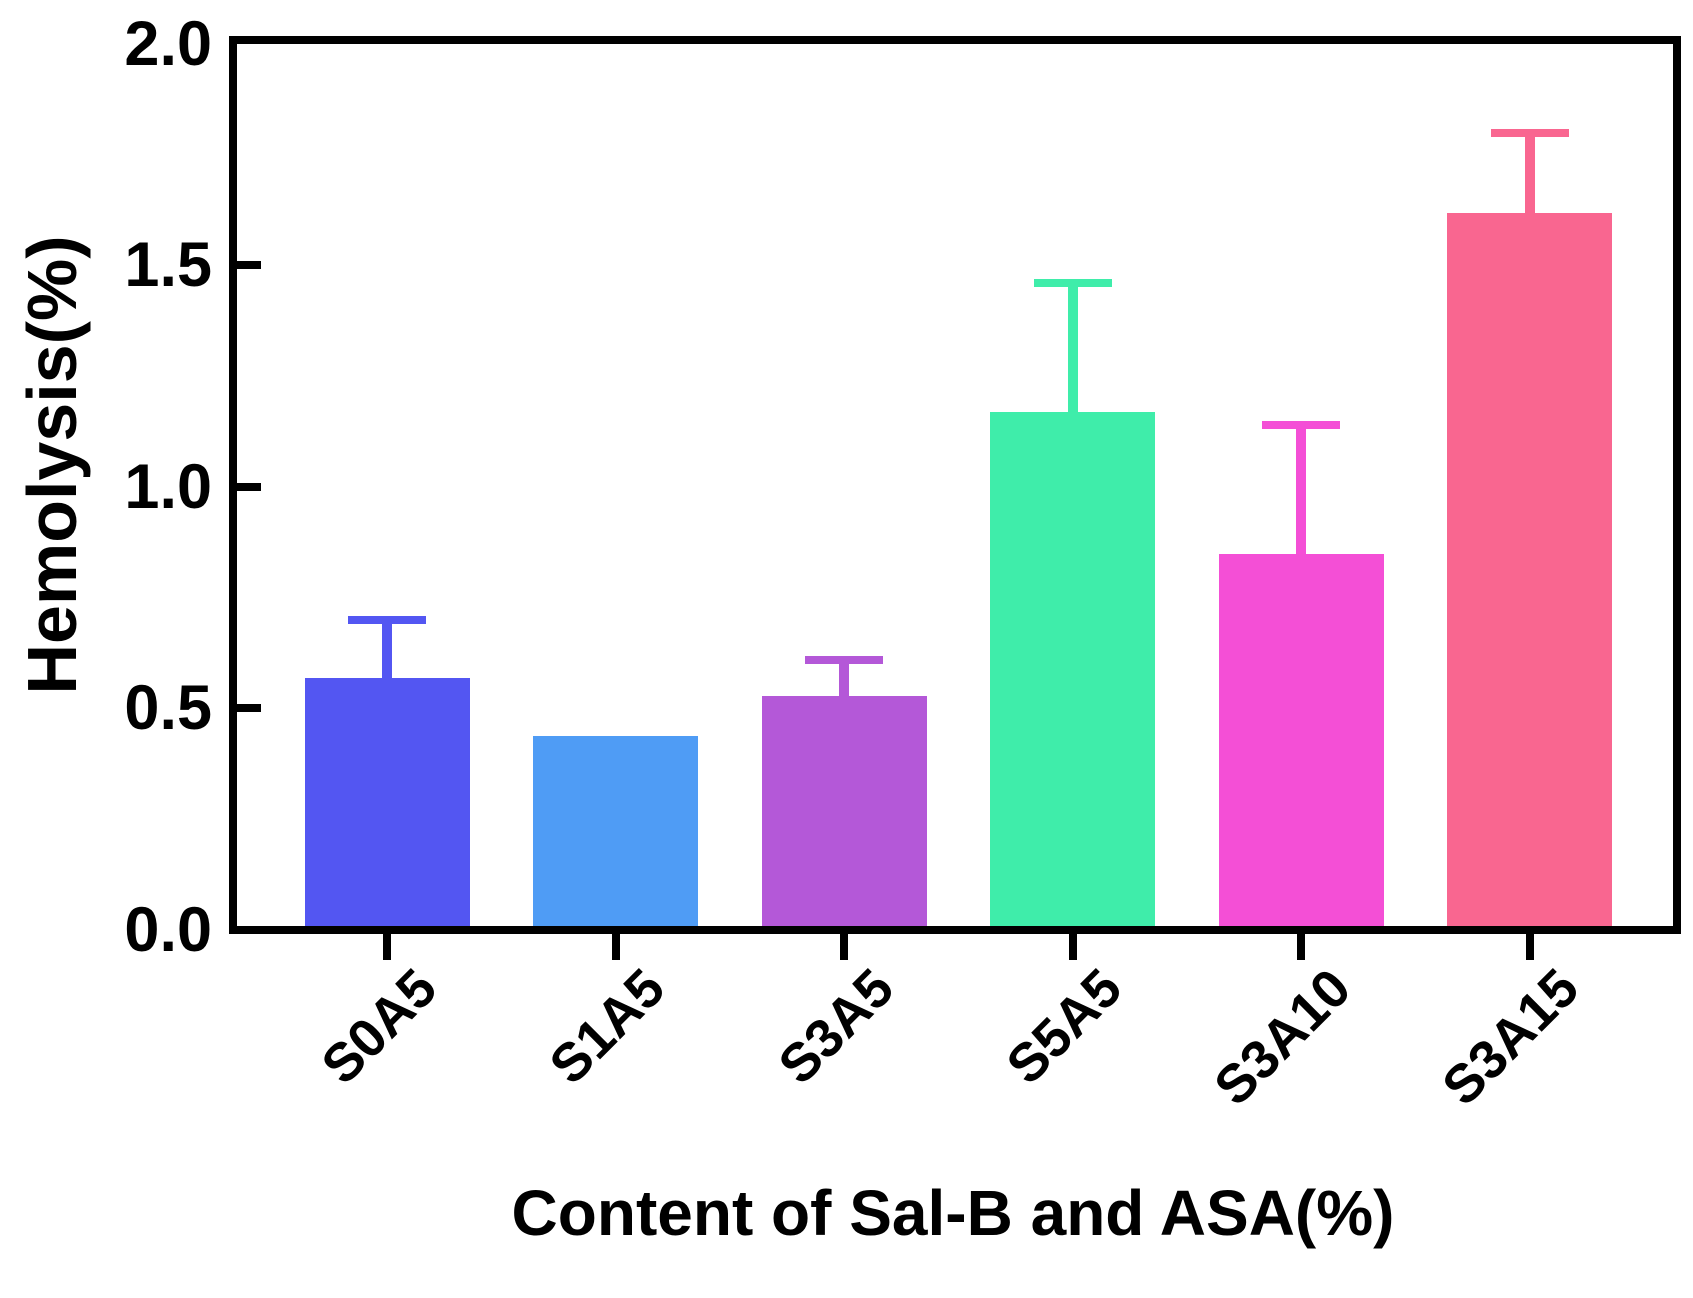  I want to click on x-tick-s1a5, so click(616, 947).